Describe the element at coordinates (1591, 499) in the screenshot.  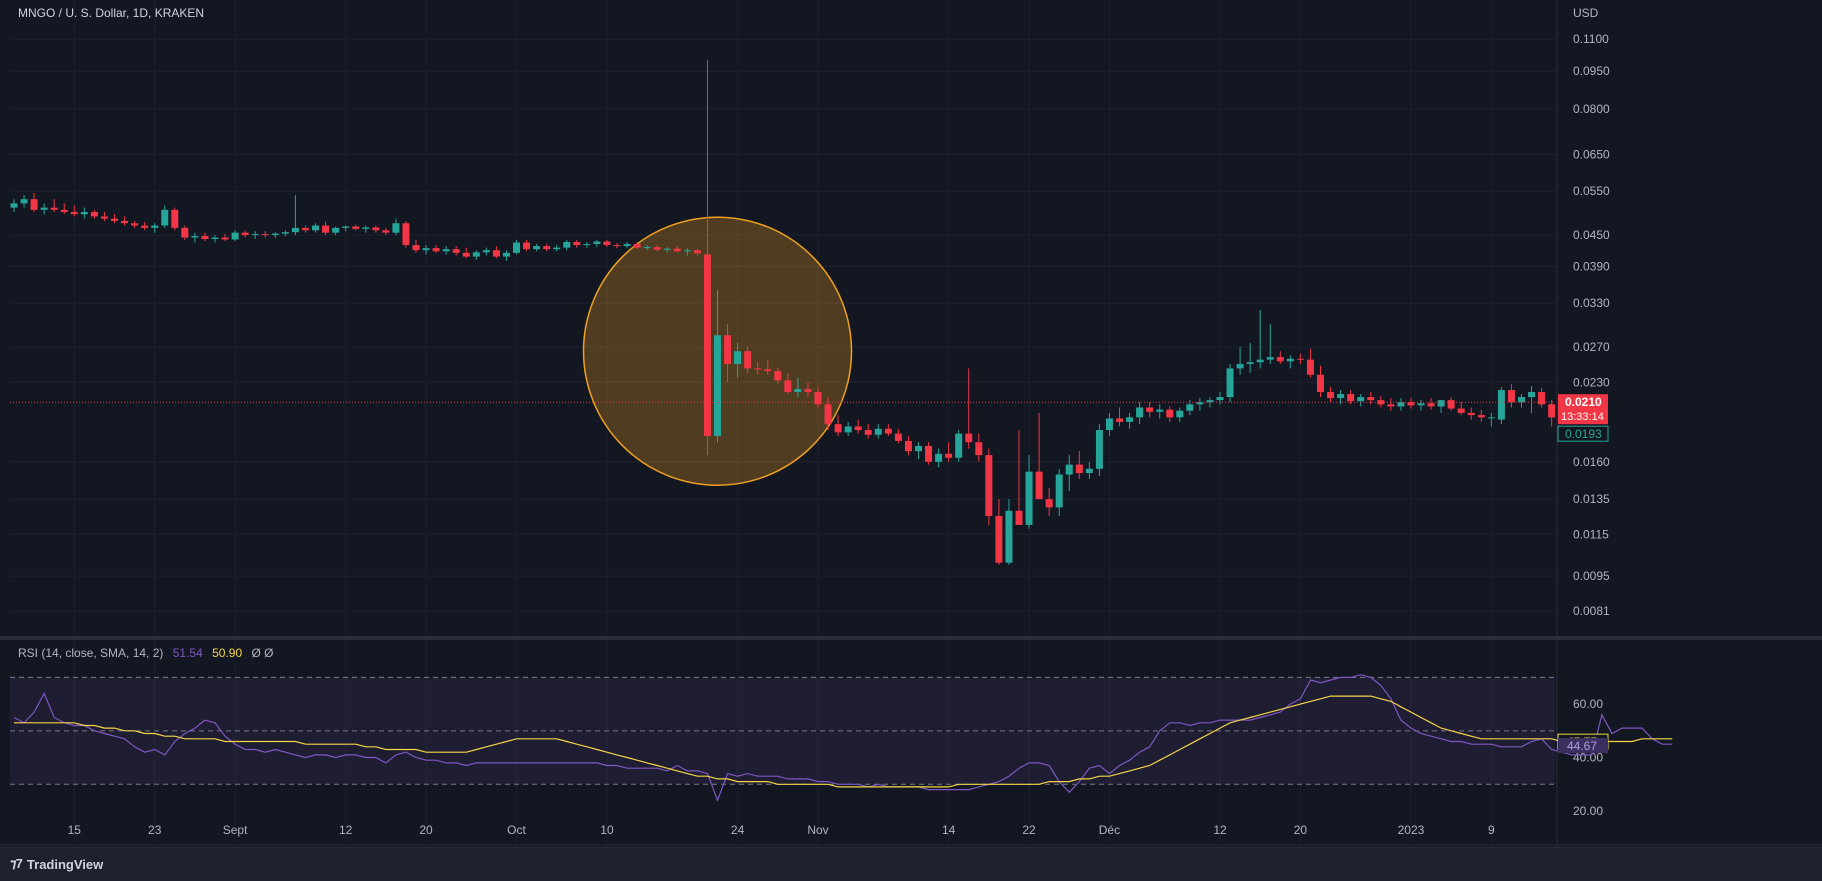
I see `price-tick-label: 0.0135` at that location.